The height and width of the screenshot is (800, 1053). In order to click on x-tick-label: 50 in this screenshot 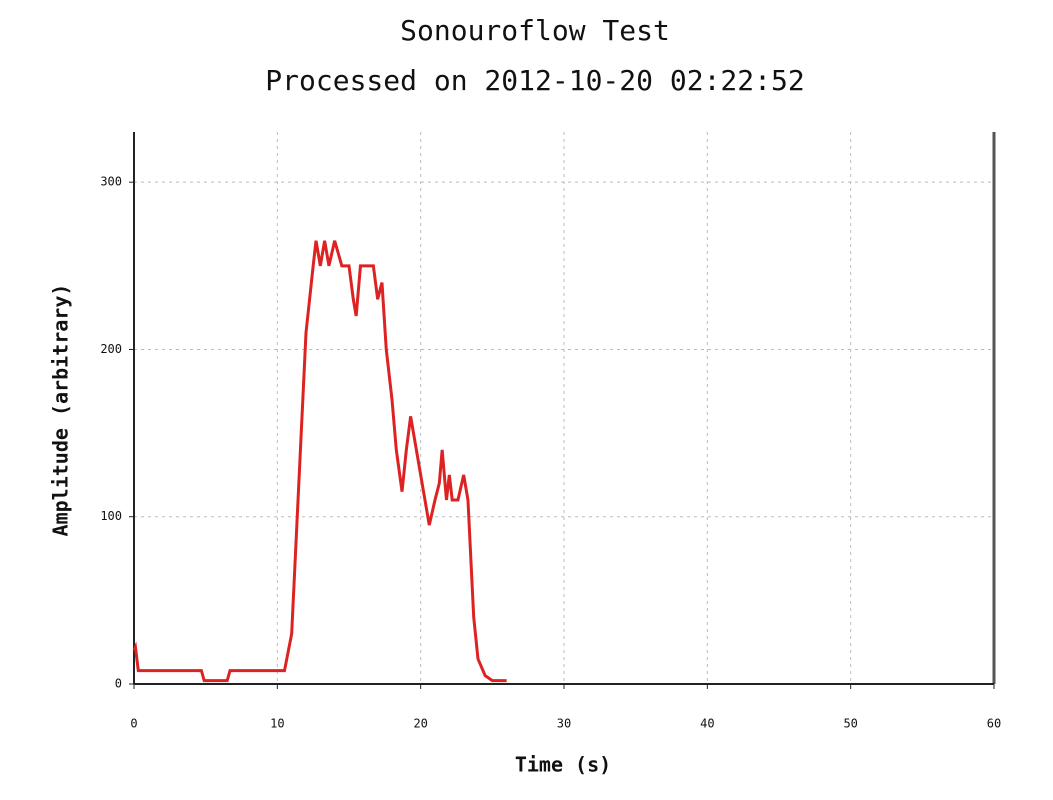, I will do `click(850, 724)`.